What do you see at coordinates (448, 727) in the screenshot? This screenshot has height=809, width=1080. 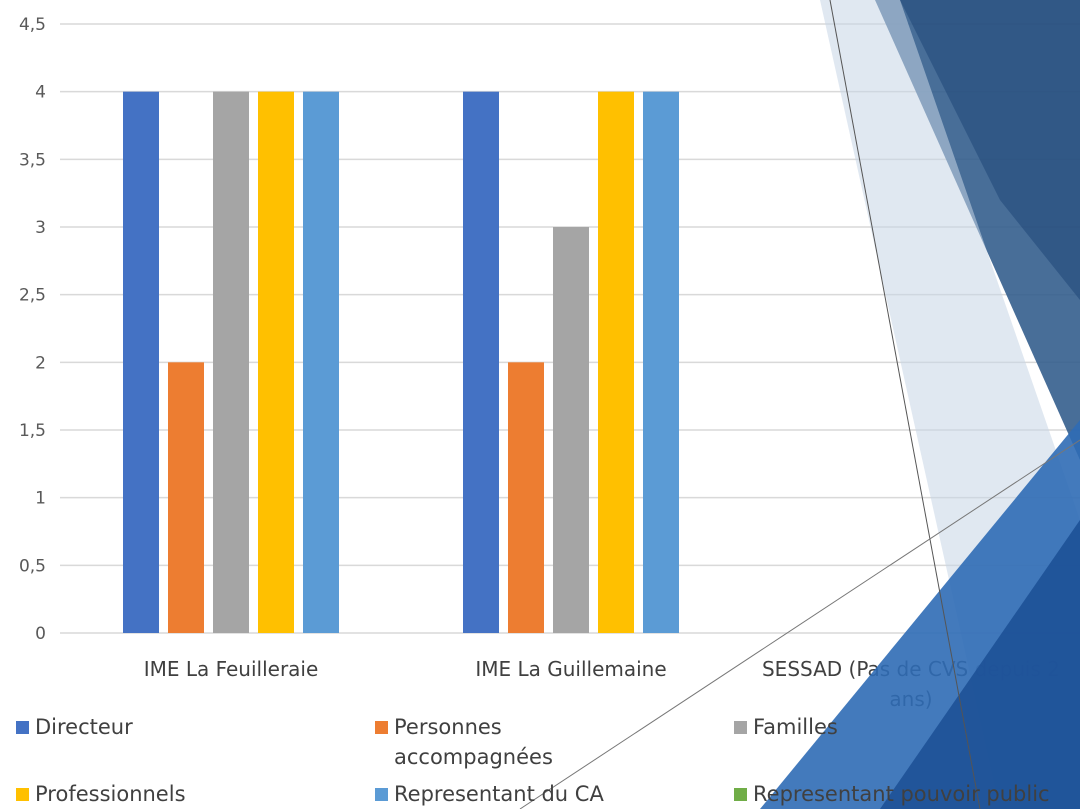 I see `legend-label: Personnes` at bounding box center [448, 727].